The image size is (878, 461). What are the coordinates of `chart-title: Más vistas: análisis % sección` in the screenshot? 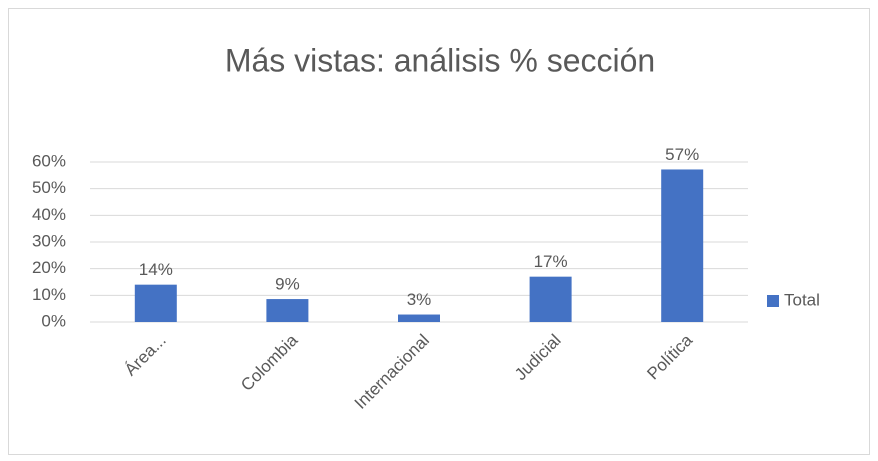 It's located at (440, 60).